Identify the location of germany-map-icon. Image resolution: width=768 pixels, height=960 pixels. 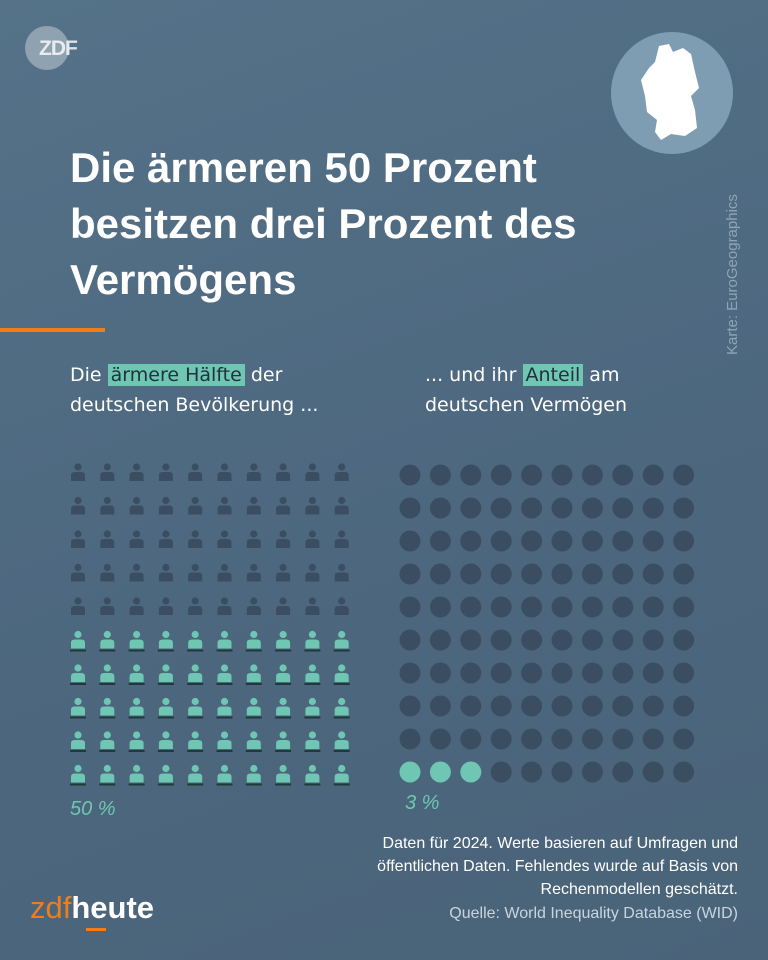
(672, 93).